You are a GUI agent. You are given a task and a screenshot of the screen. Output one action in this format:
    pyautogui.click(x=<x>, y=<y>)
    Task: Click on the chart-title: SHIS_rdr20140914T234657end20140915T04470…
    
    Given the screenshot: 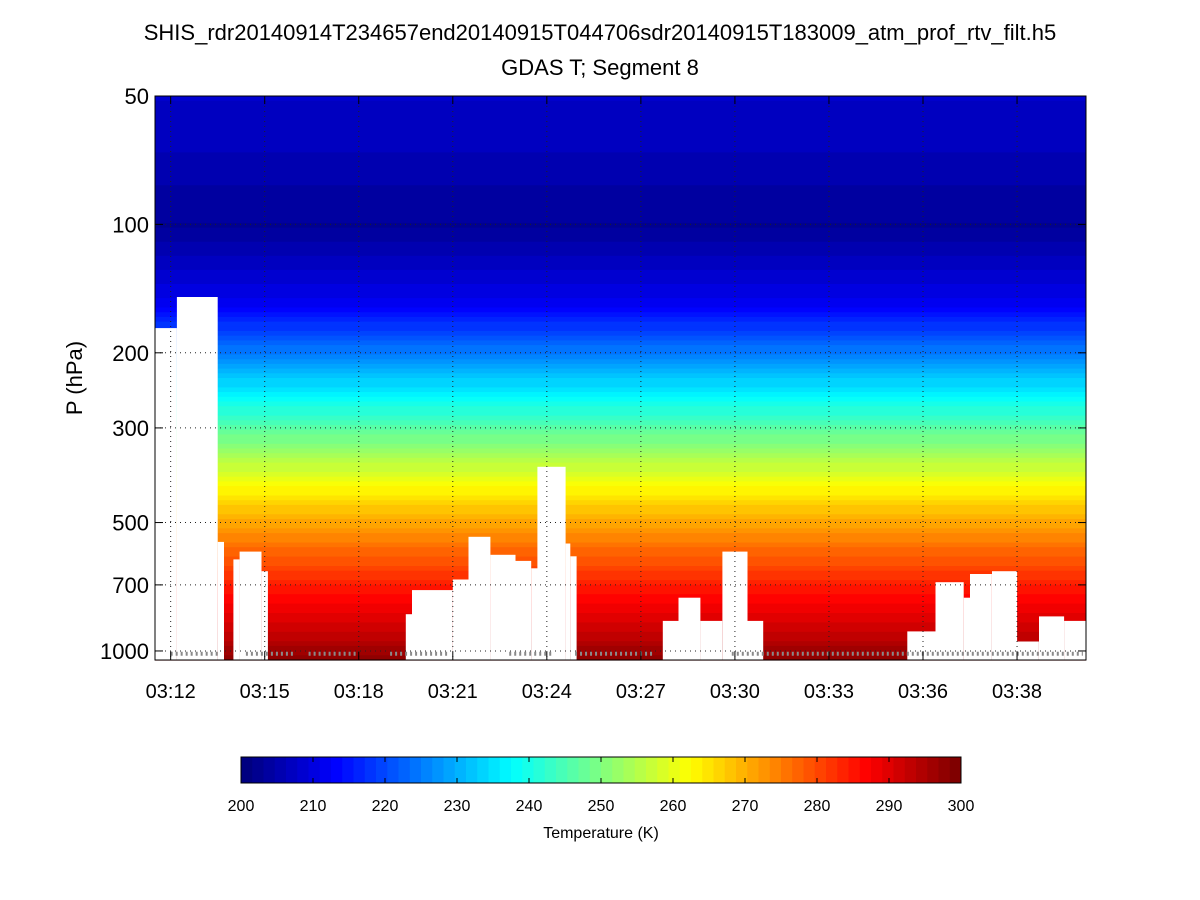 What is the action you would take?
    pyautogui.click(x=600, y=32)
    